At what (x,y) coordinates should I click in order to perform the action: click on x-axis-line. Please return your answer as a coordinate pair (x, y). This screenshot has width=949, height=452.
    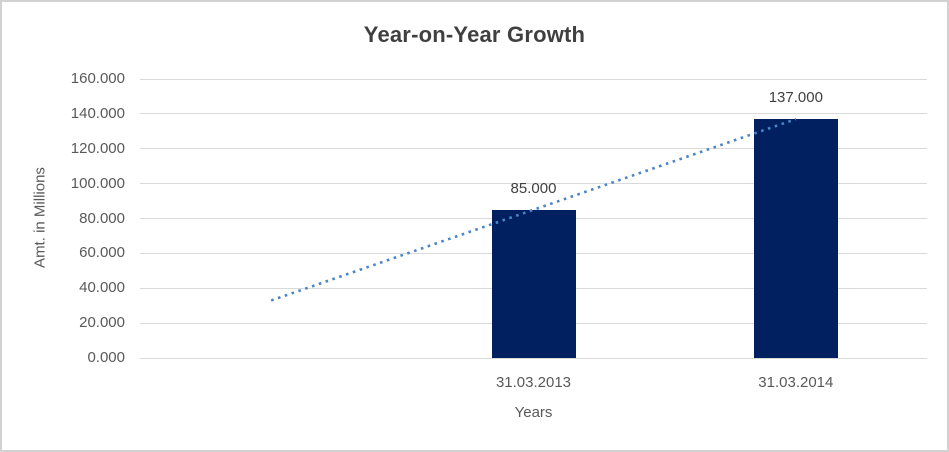
    Looking at the image, I should click on (533, 358).